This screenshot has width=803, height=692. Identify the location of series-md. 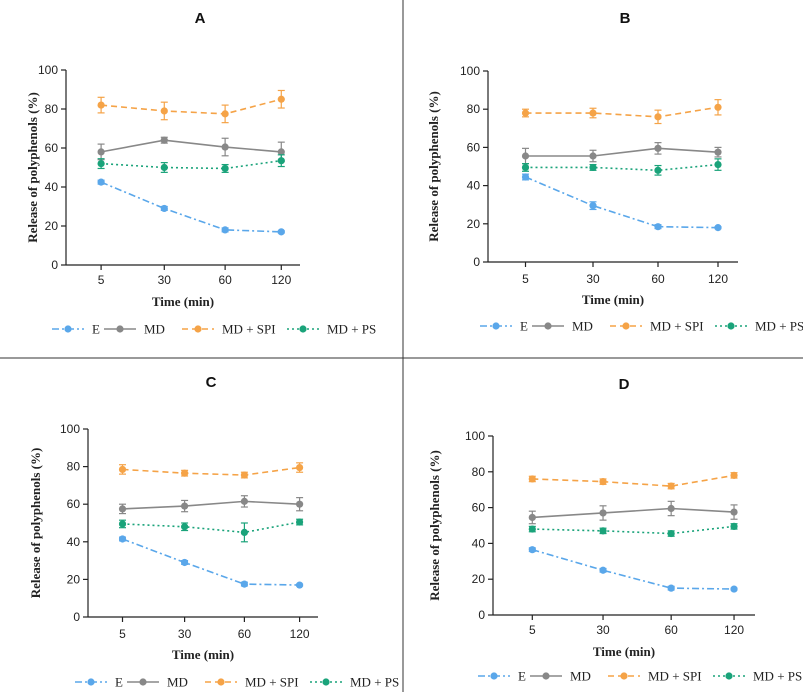
(191, 149).